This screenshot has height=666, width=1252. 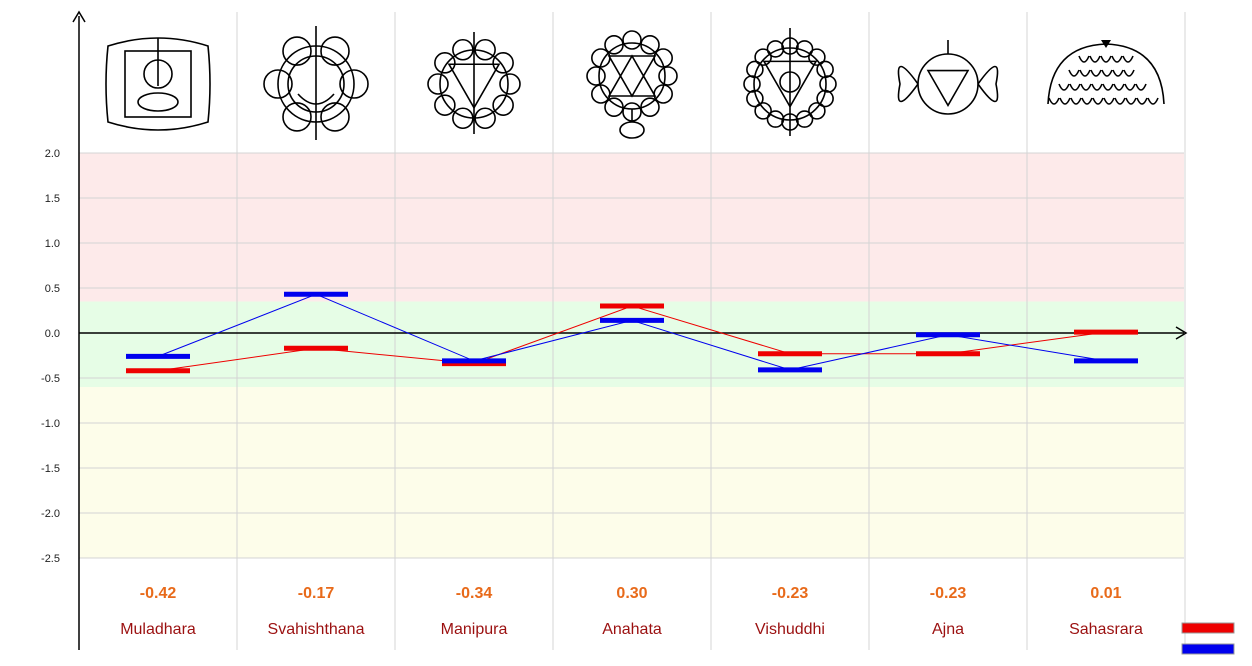 What do you see at coordinates (1181, 333) in the screenshot?
I see `x-axis-arrow` at bounding box center [1181, 333].